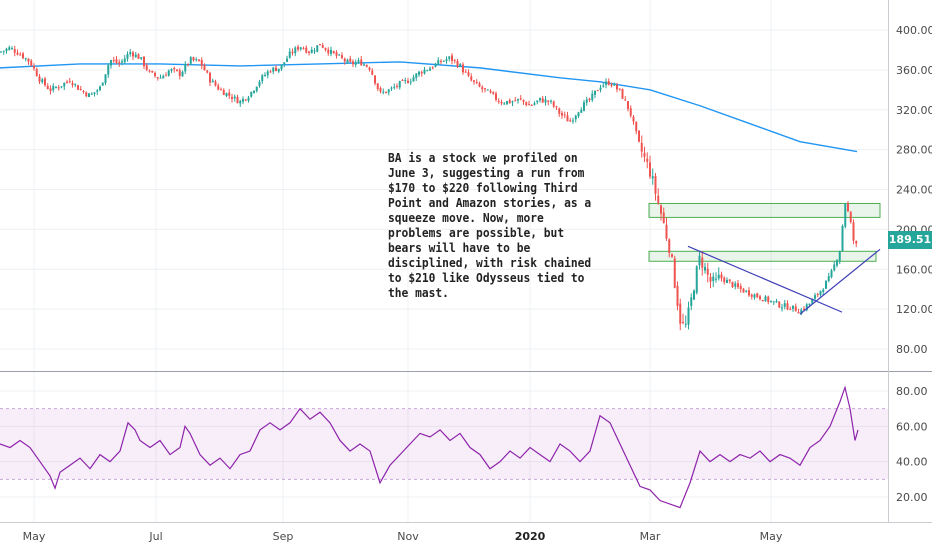 This screenshot has width=932, height=550. I want to click on price-tick-label: 240.00, so click(914, 190).